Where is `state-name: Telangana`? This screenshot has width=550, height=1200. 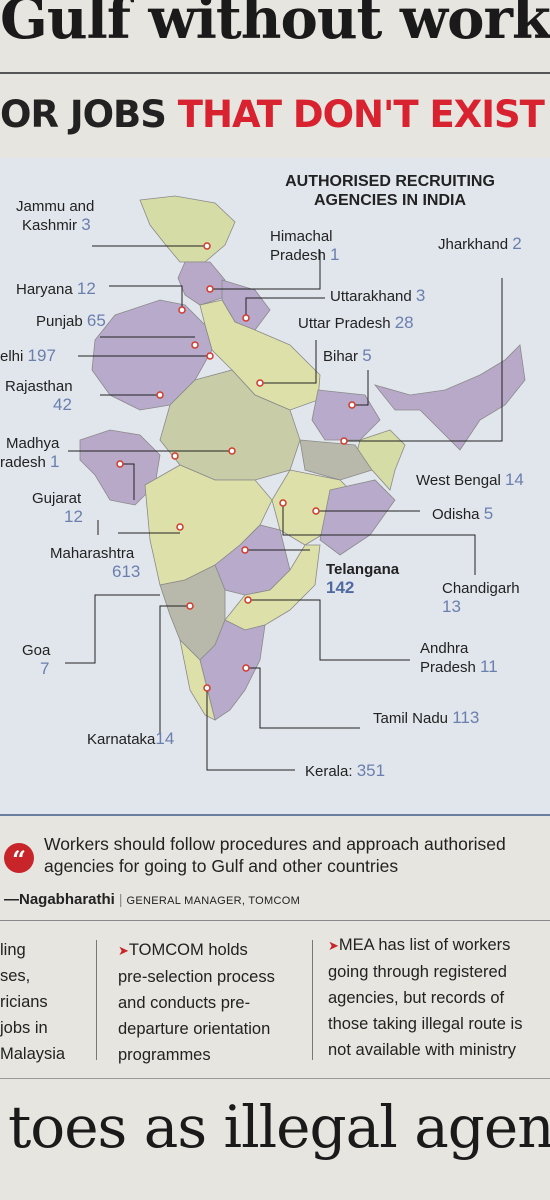
state-name: Telangana is located at coordinates (363, 569).